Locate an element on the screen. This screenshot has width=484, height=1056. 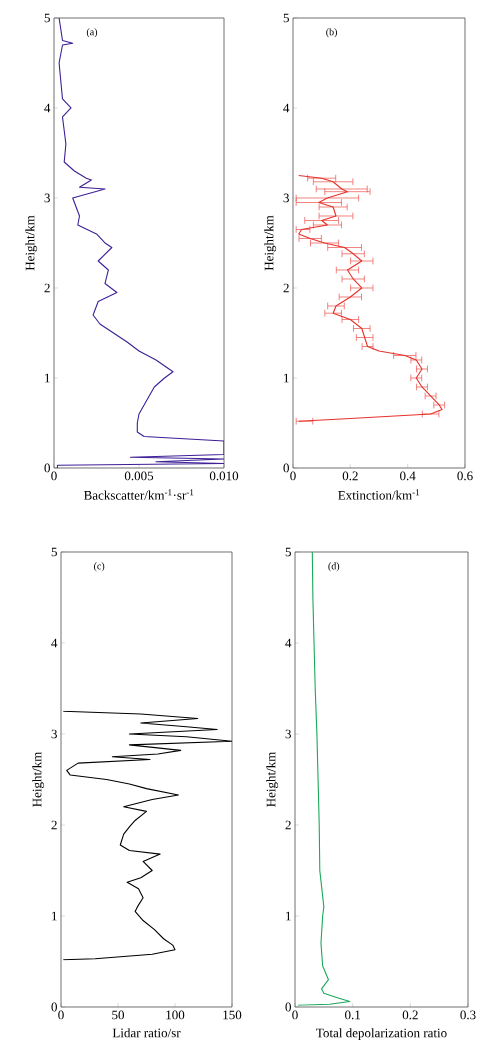
annotation: (c) is located at coordinates (99, 567).